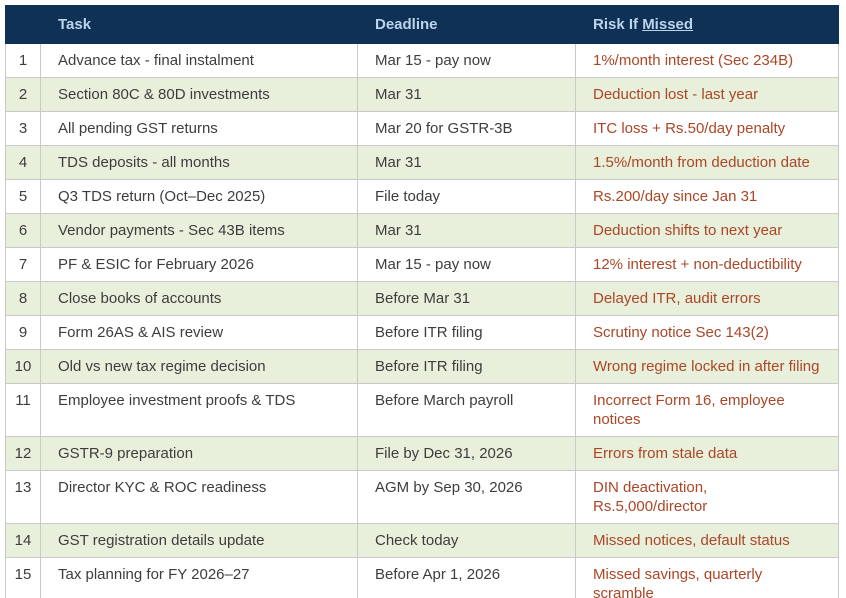 This screenshot has height=598, width=846. I want to click on header-cell-number, so click(23, 24).